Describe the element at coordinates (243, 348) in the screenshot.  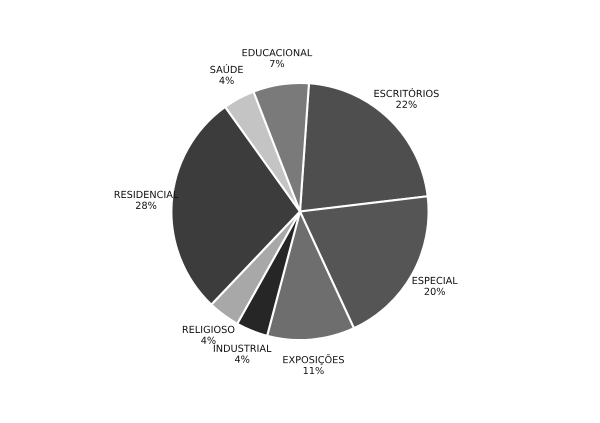
I see `slice-label: INDUSTRIAL` at that location.